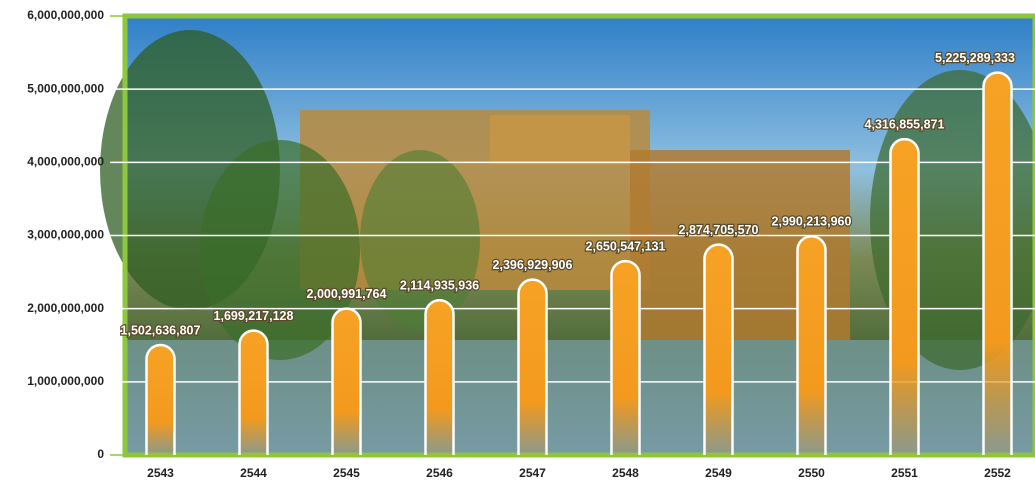  Describe the element at coordinates (975, 58) in the screenshot. I see `value-label: 5,225,289,333` at that location.